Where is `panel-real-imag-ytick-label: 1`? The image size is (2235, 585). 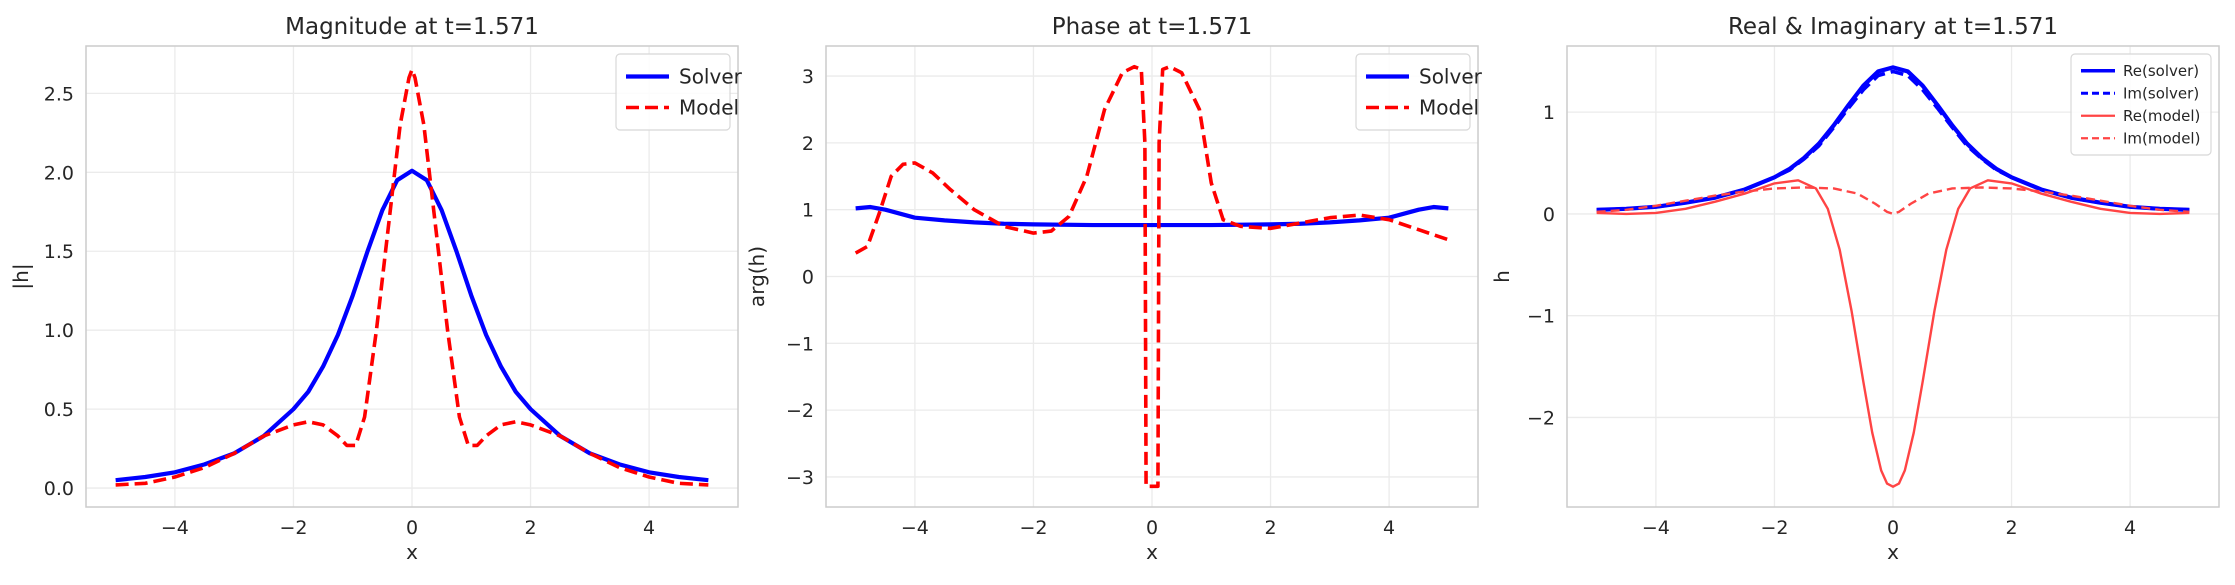 panel-real-imag-ytick-label: 1 is located at coordinates (1549, 113).